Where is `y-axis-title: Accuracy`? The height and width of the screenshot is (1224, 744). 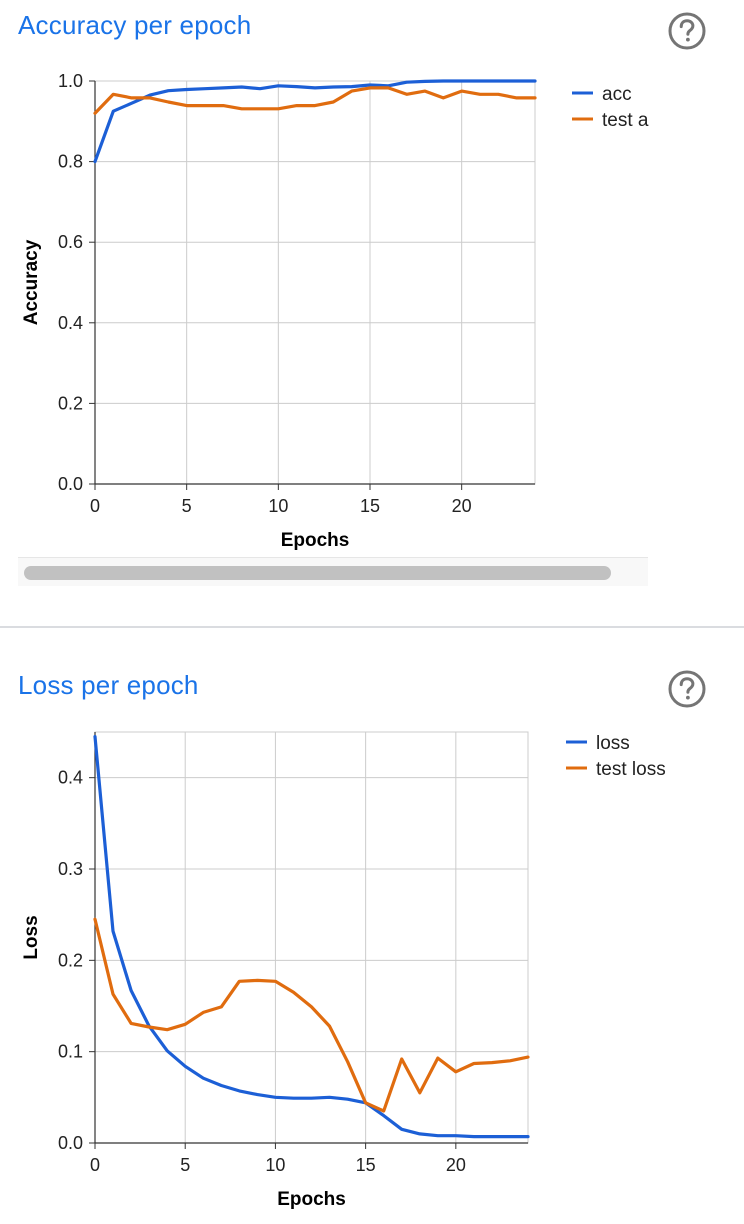
y-axis-title: Accuracy is located at coordinates (31, 282).